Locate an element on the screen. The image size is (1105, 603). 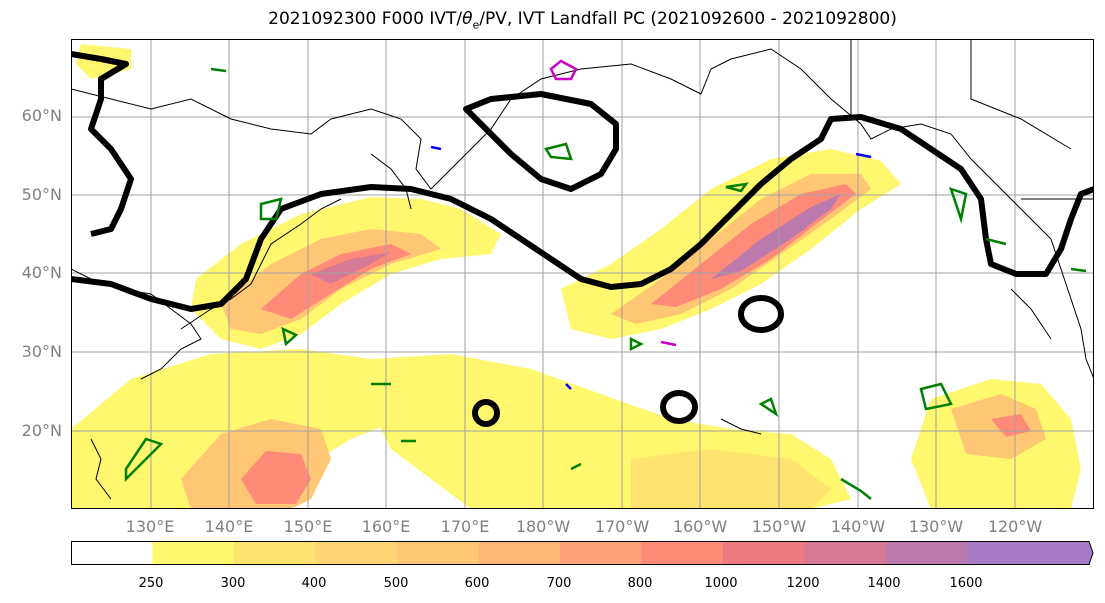
ivt-plume-west-core is located at coordinates (351, 268).